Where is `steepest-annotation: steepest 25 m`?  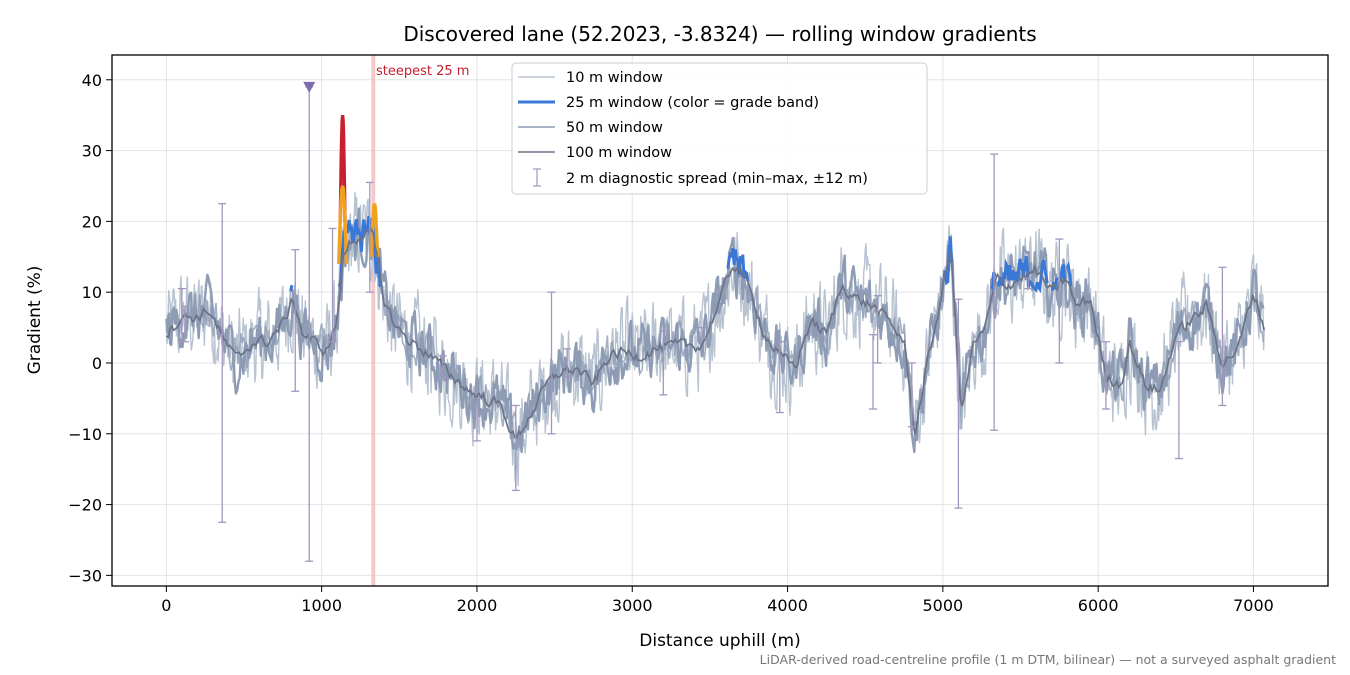 steepest-annotation: steepest 25 m is located at coordinates (422, 71).